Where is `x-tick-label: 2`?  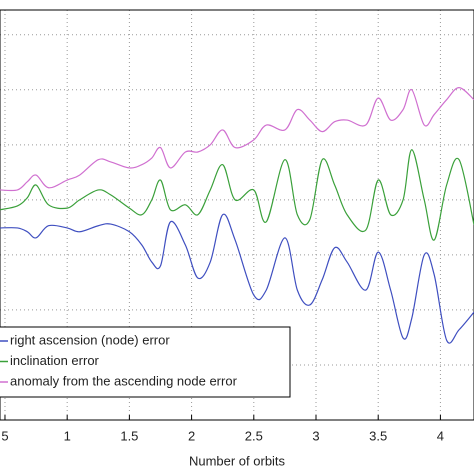
x-tick-label: 2 is located at coordinates (191, 435).